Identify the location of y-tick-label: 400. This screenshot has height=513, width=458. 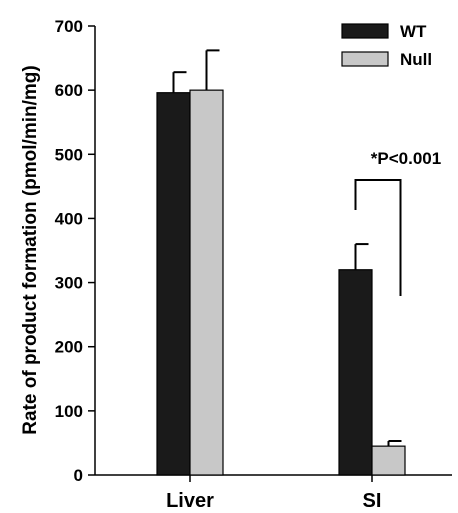
(69, 218).